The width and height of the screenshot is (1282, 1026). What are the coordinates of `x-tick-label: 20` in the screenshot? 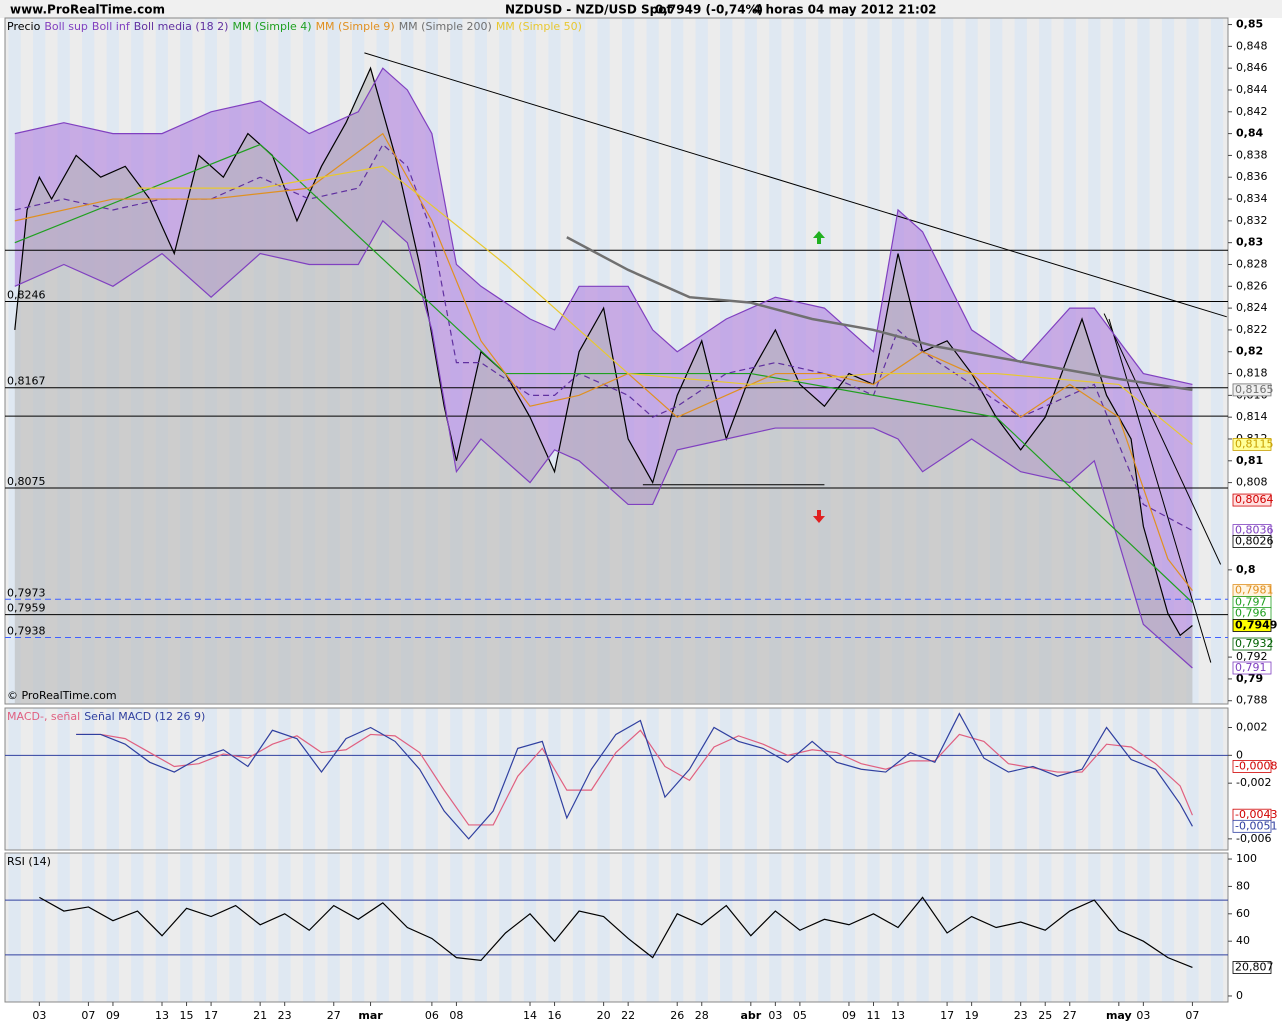 It's located at (604, 1015).